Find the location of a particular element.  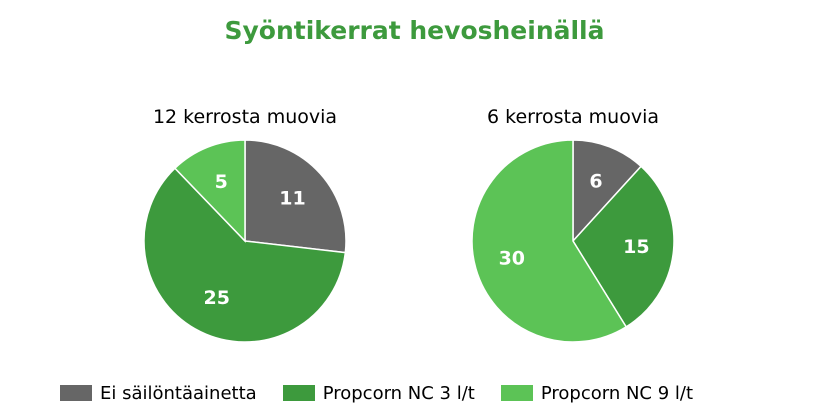

legend-item-propcorn-3: Propcorn NC 3 l/t is located at coordinates (378, 393).